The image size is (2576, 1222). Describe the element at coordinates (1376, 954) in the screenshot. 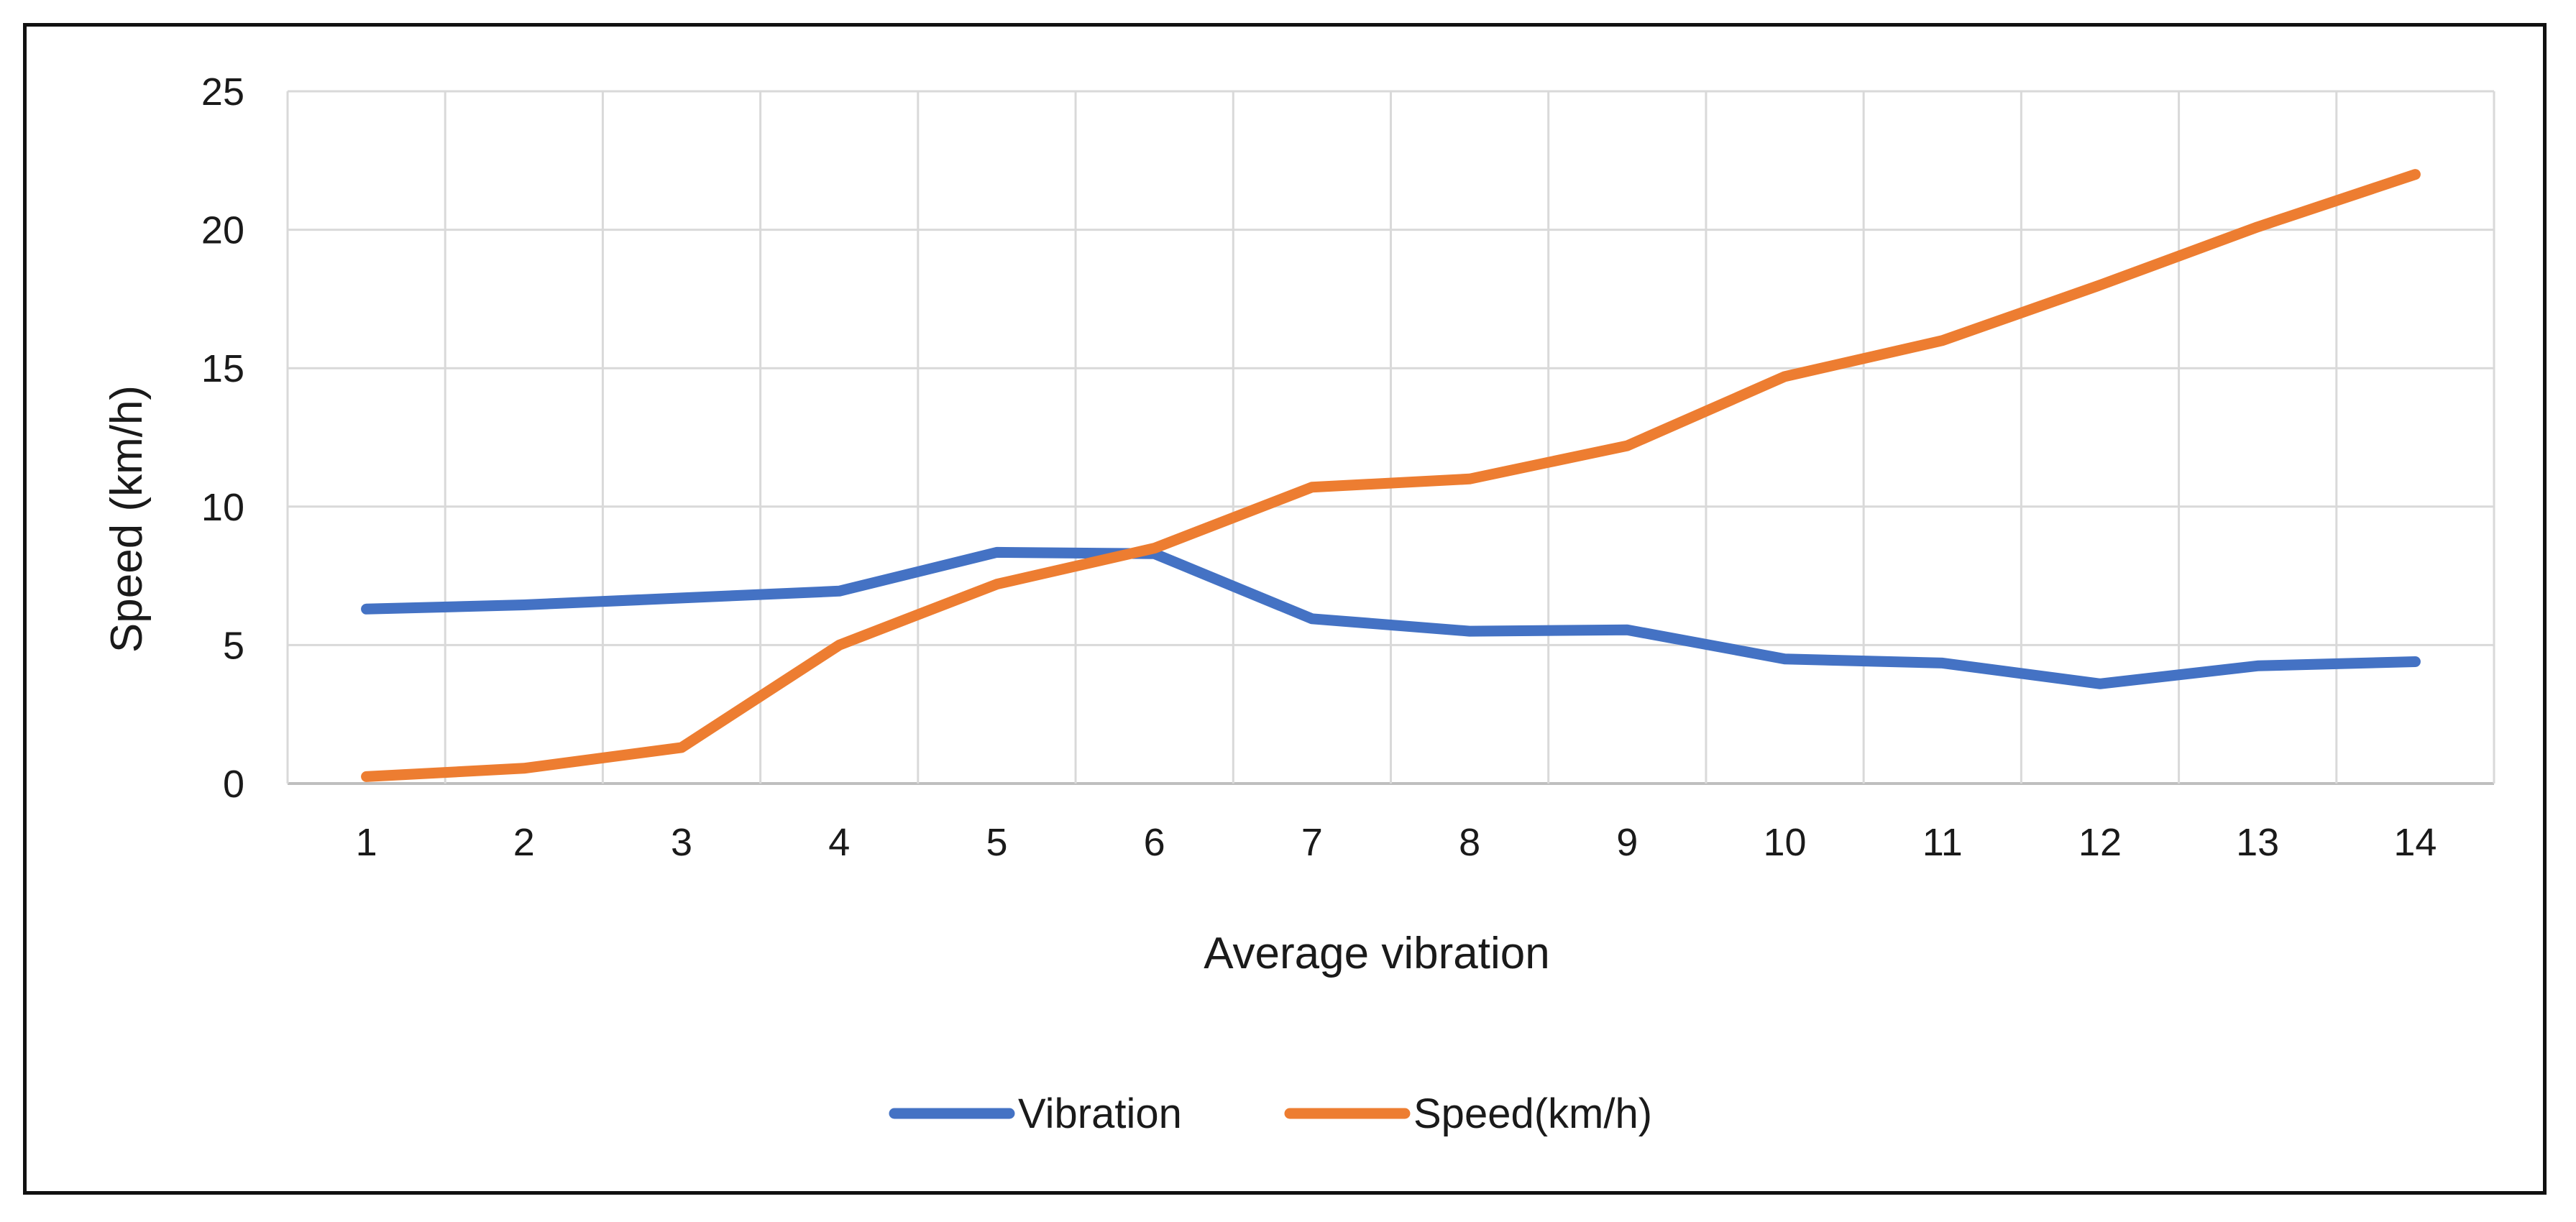

I see `x-axis-title: Average vibration` at that location.